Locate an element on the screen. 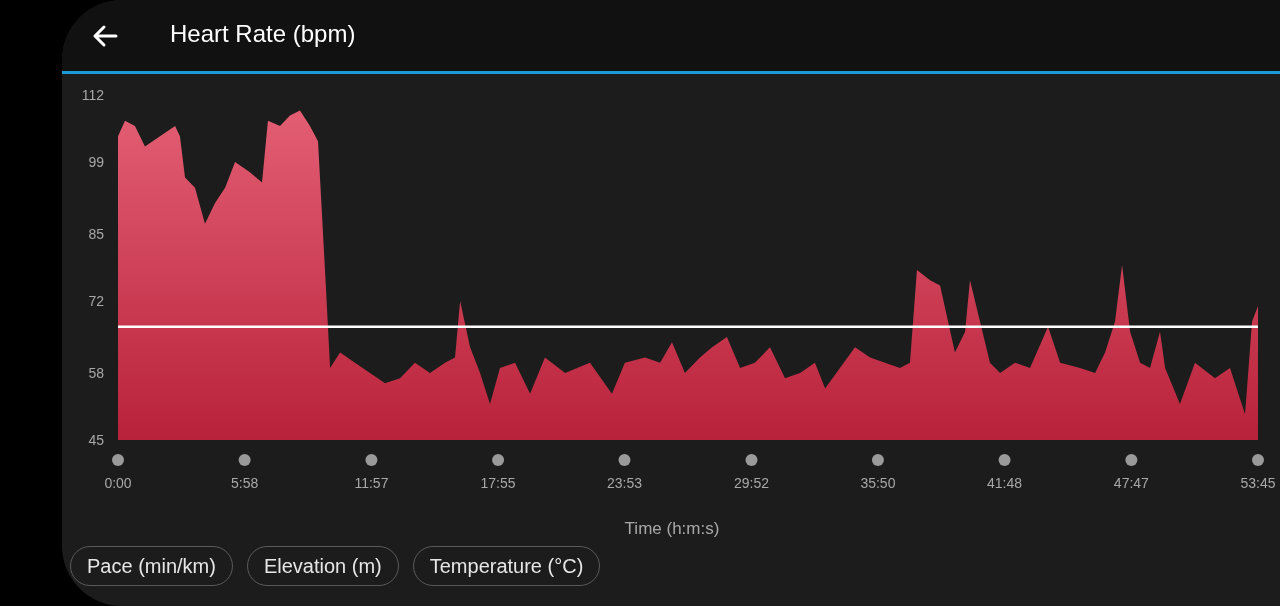 The height and width of the screenshot is (606, 1280). x-tick-label: 35:50 is located at coordinates (878, 483).